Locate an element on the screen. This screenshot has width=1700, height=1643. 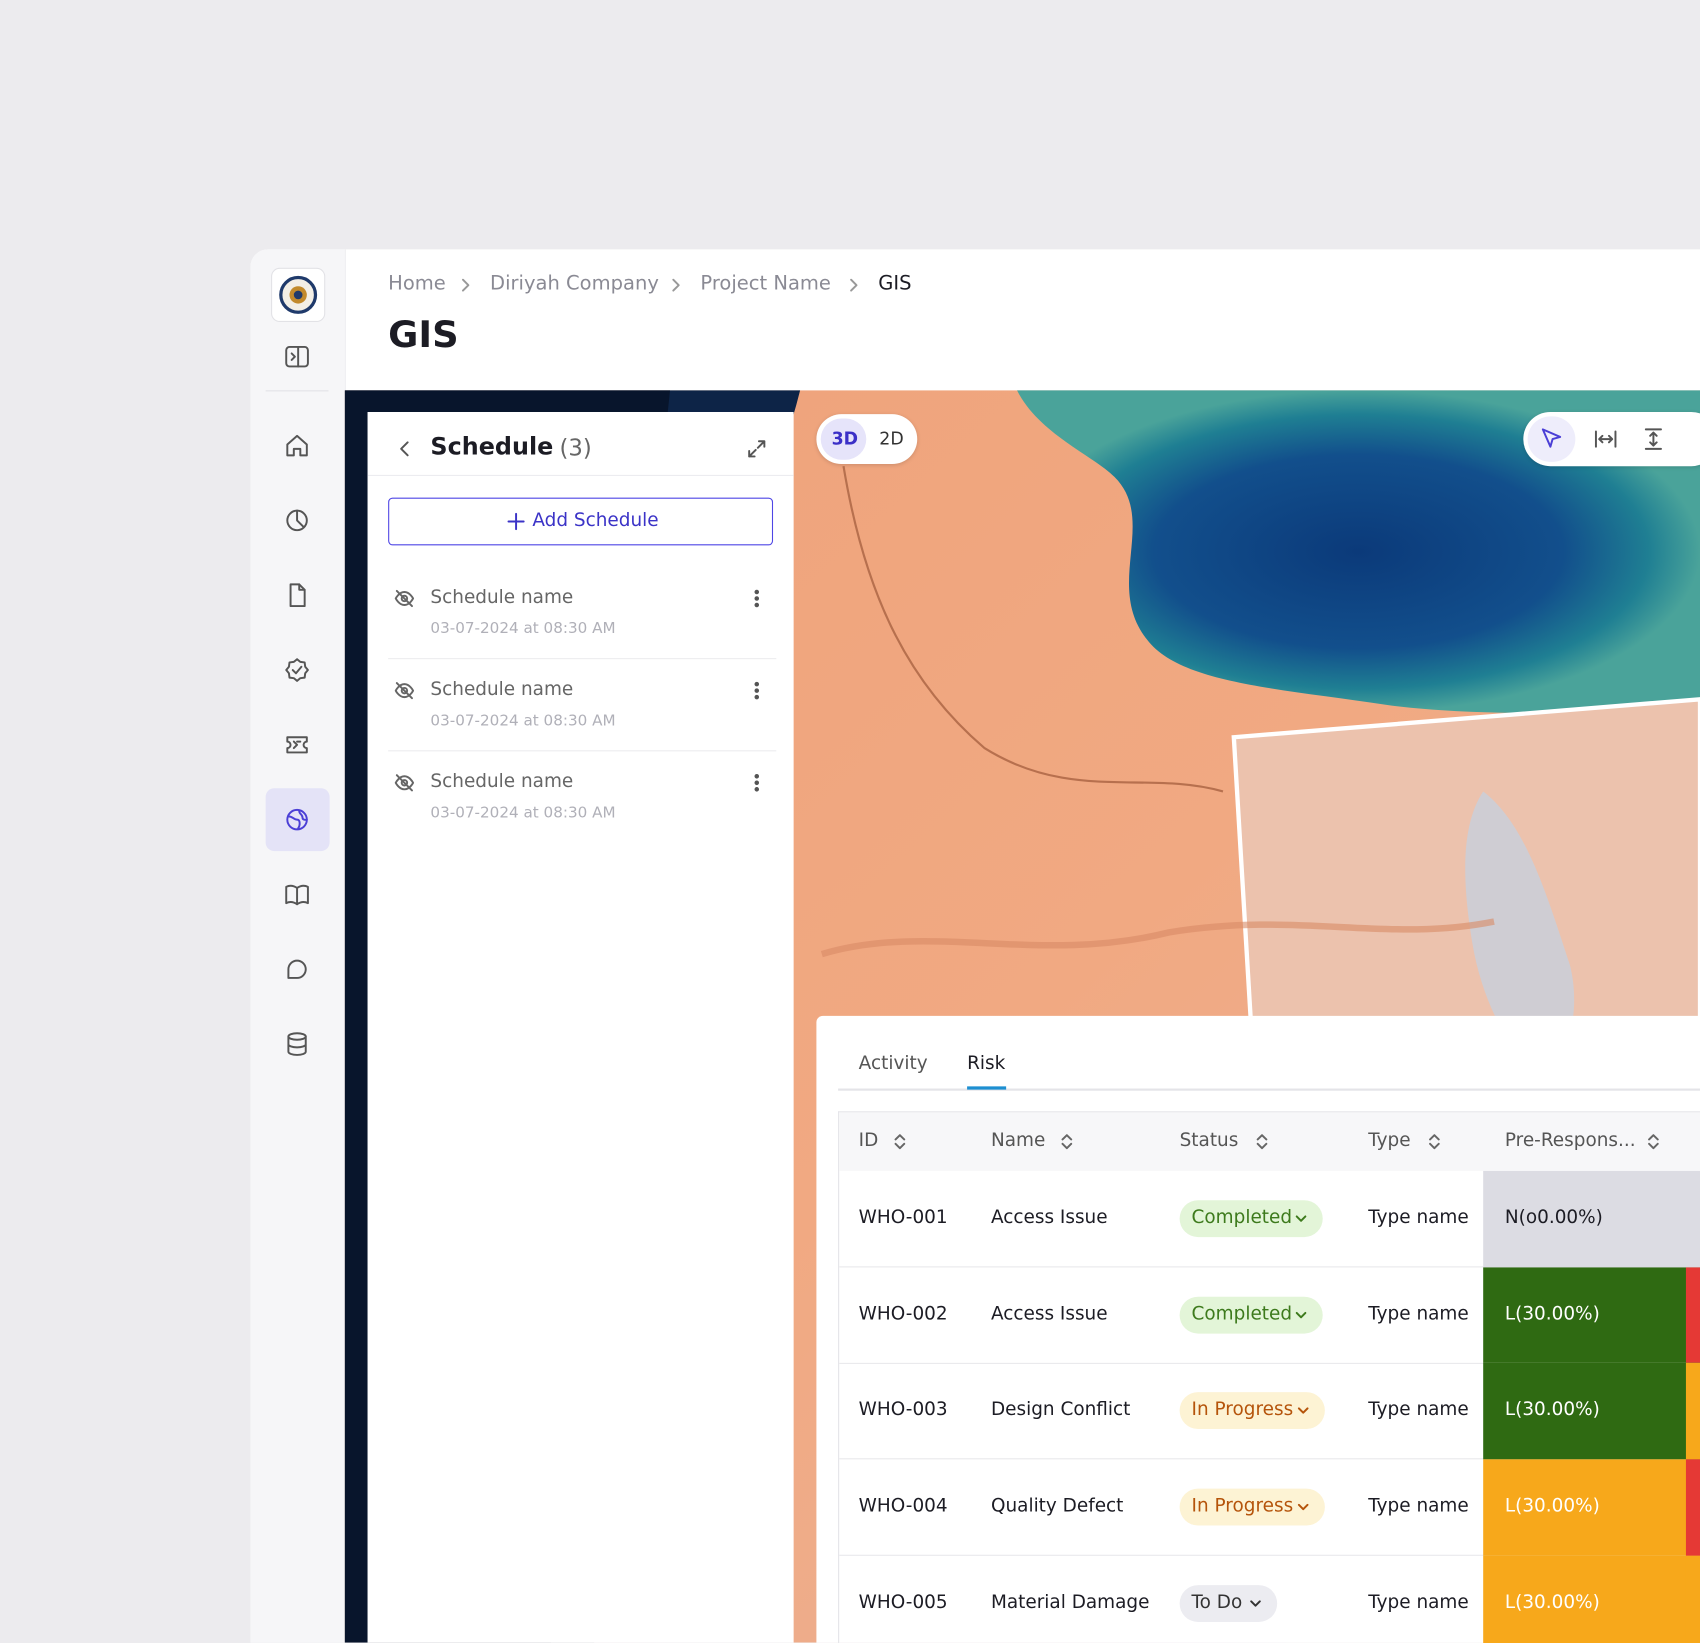
column-header: Type is located at coordinates (1389, 1140).